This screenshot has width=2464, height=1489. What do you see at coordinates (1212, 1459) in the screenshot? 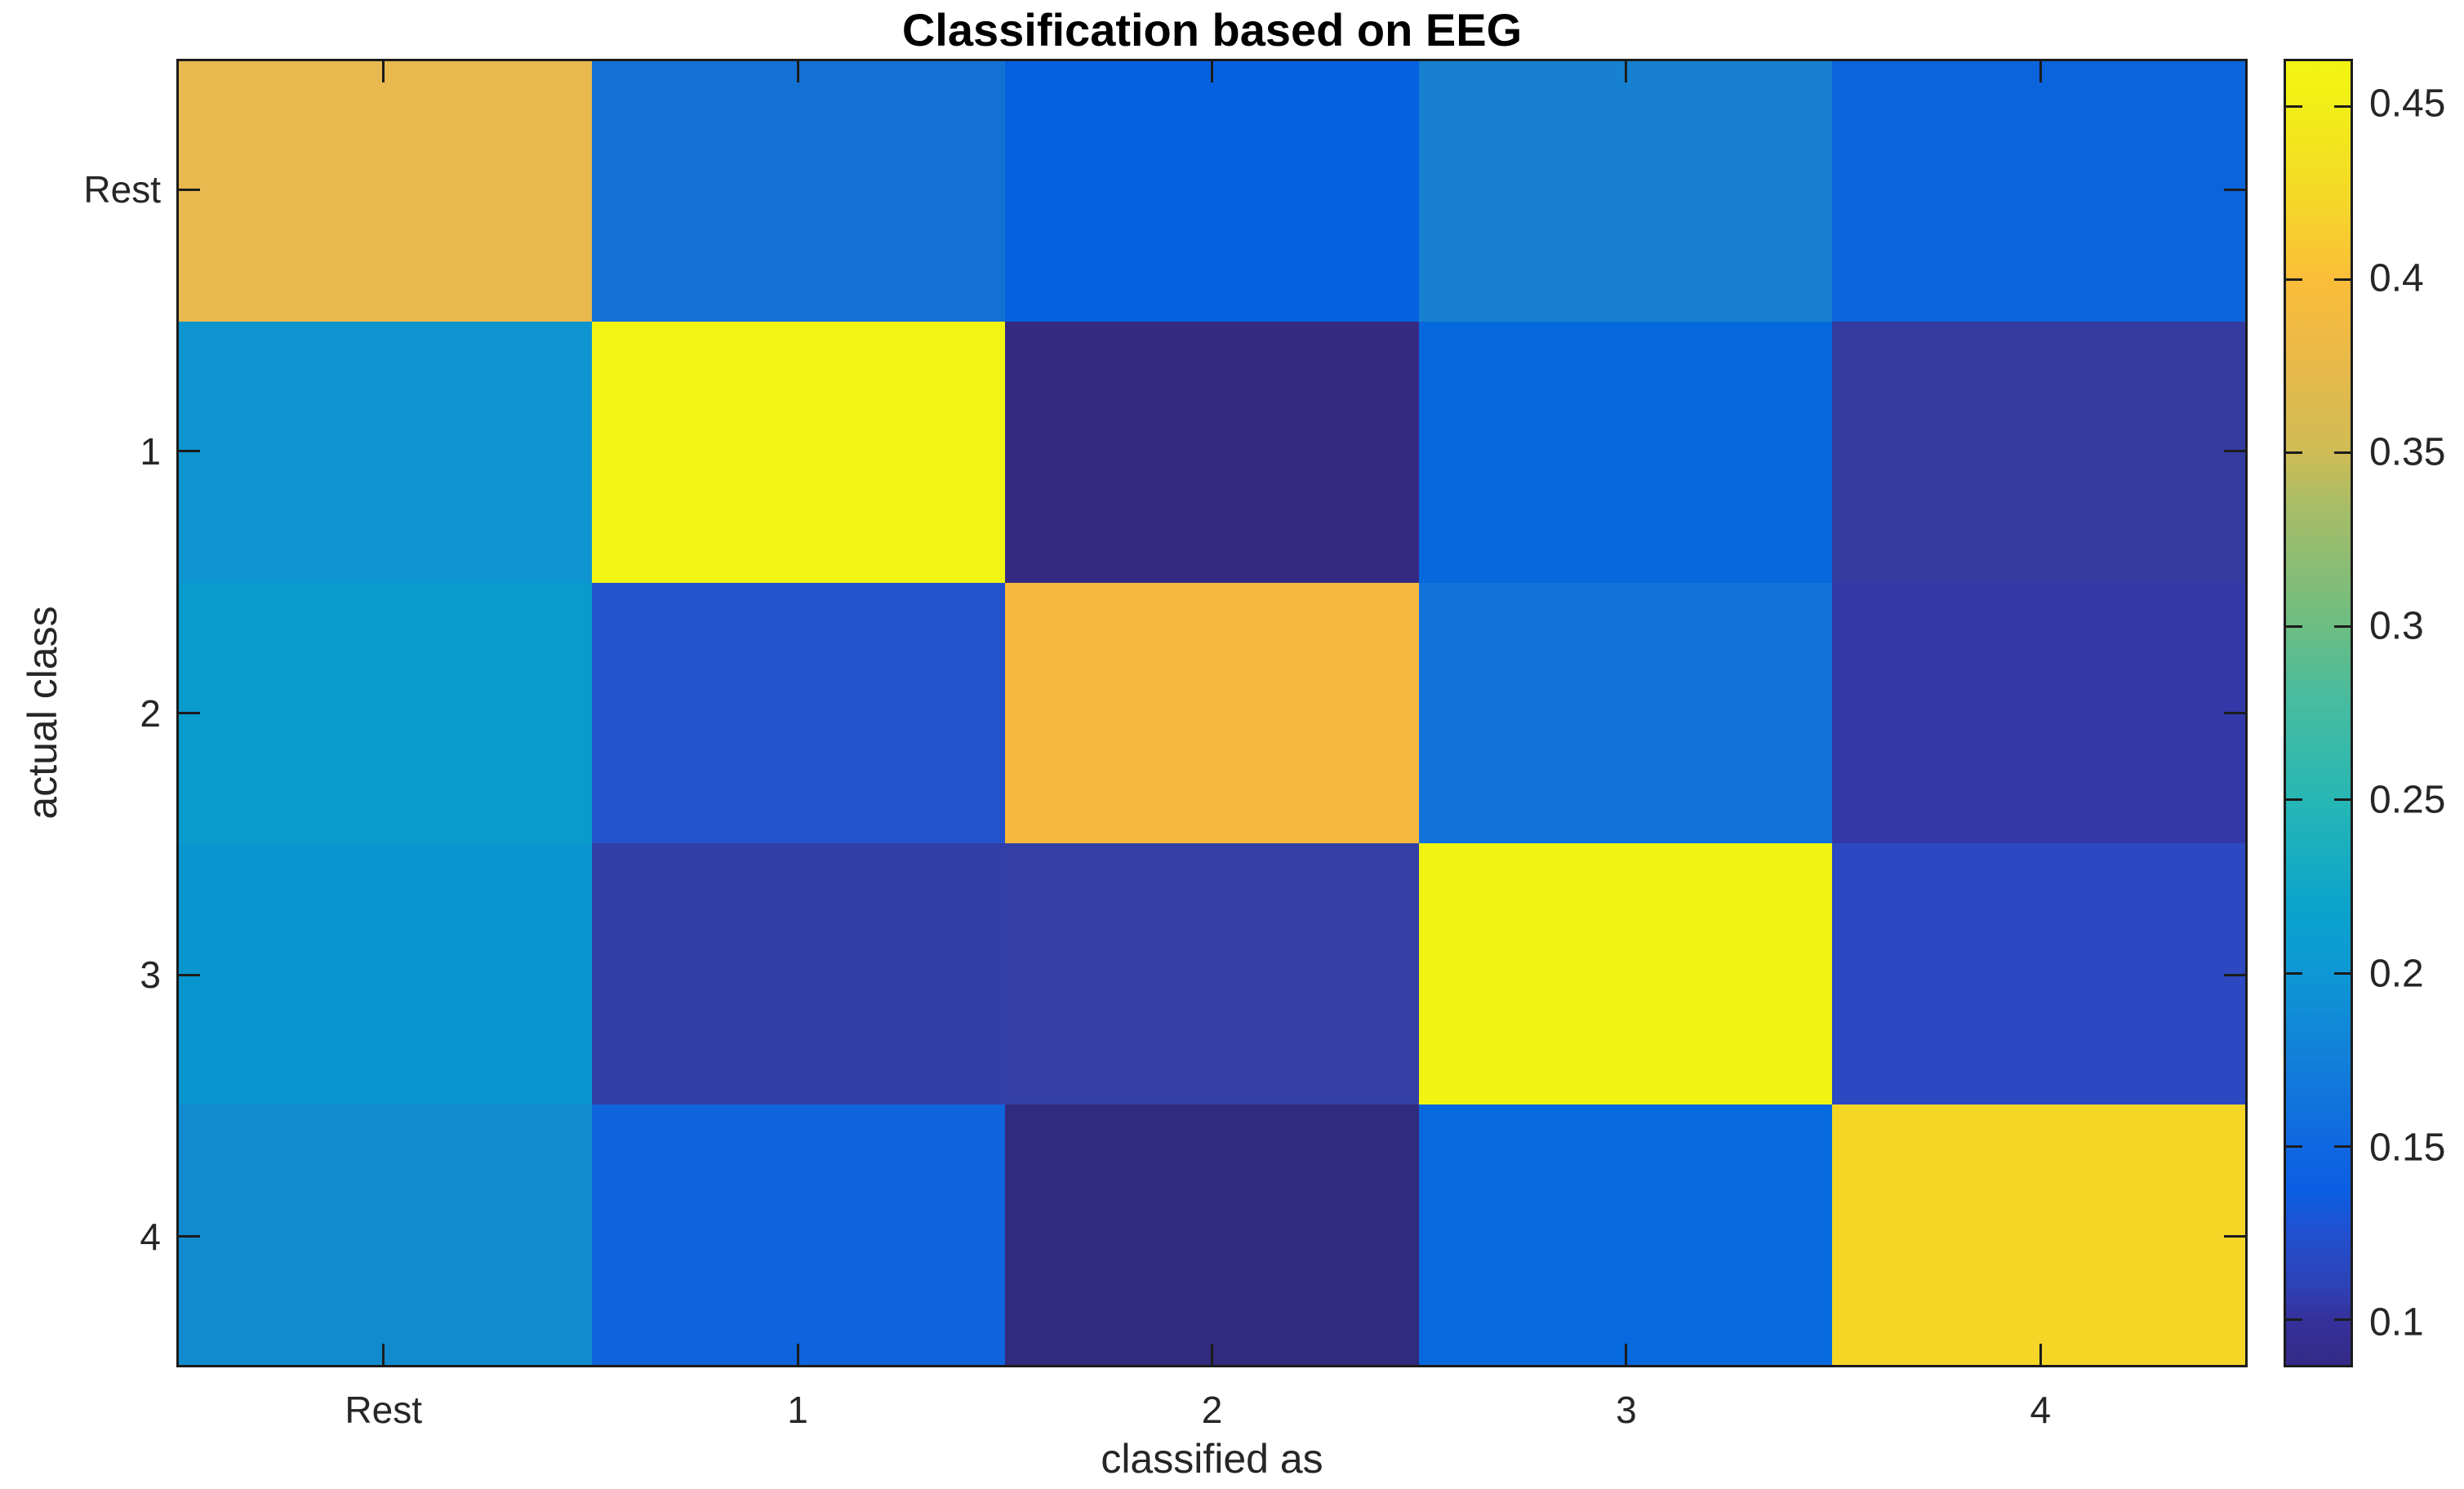
I see `x-axis-label: classified as` at bounding box center [1212, 1459].